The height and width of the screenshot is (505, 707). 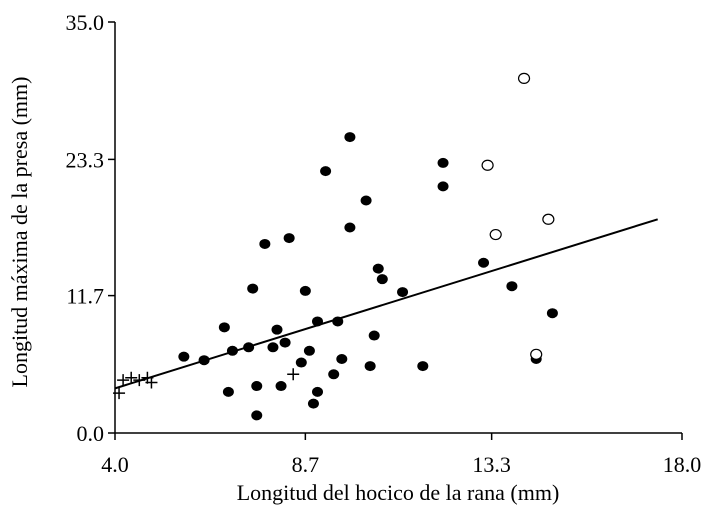 What do you see at coordinates (91, 433) in the screenshot?
I see `y-tick-label: 0.0` at bounding box center [91, 433].